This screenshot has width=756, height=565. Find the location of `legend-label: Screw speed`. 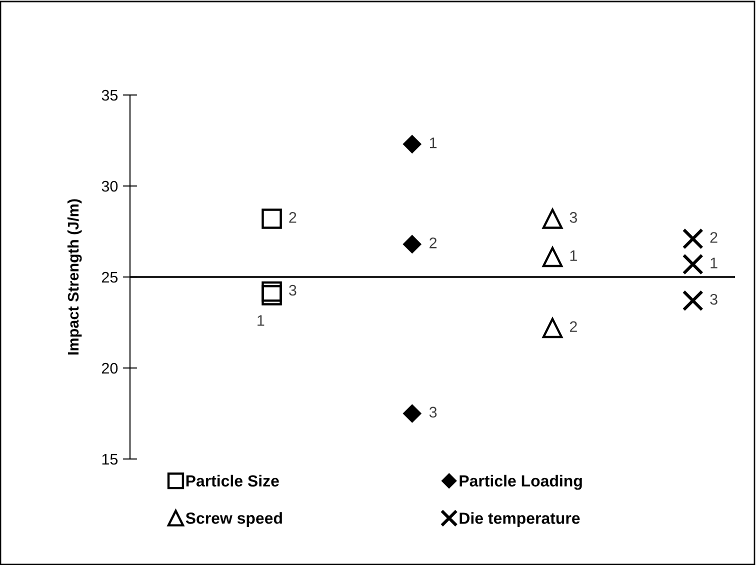

legend-label: Screw speed is located at coordinates (234, 519).